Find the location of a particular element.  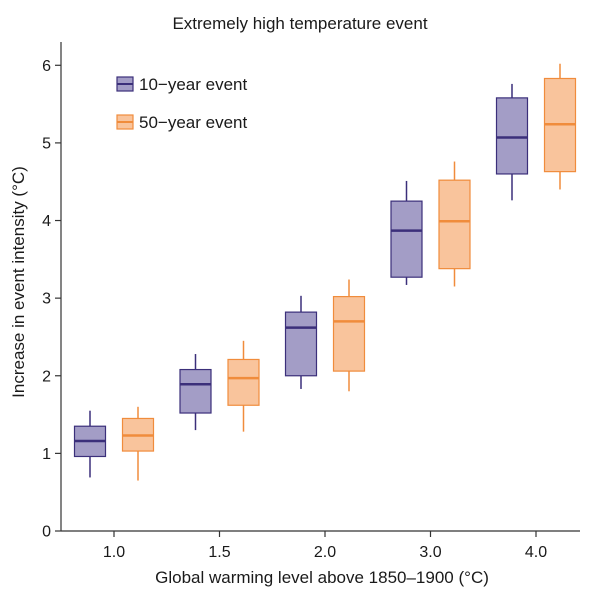

legend-item-50yr: 50−year event is located at coordinates (181, 122).